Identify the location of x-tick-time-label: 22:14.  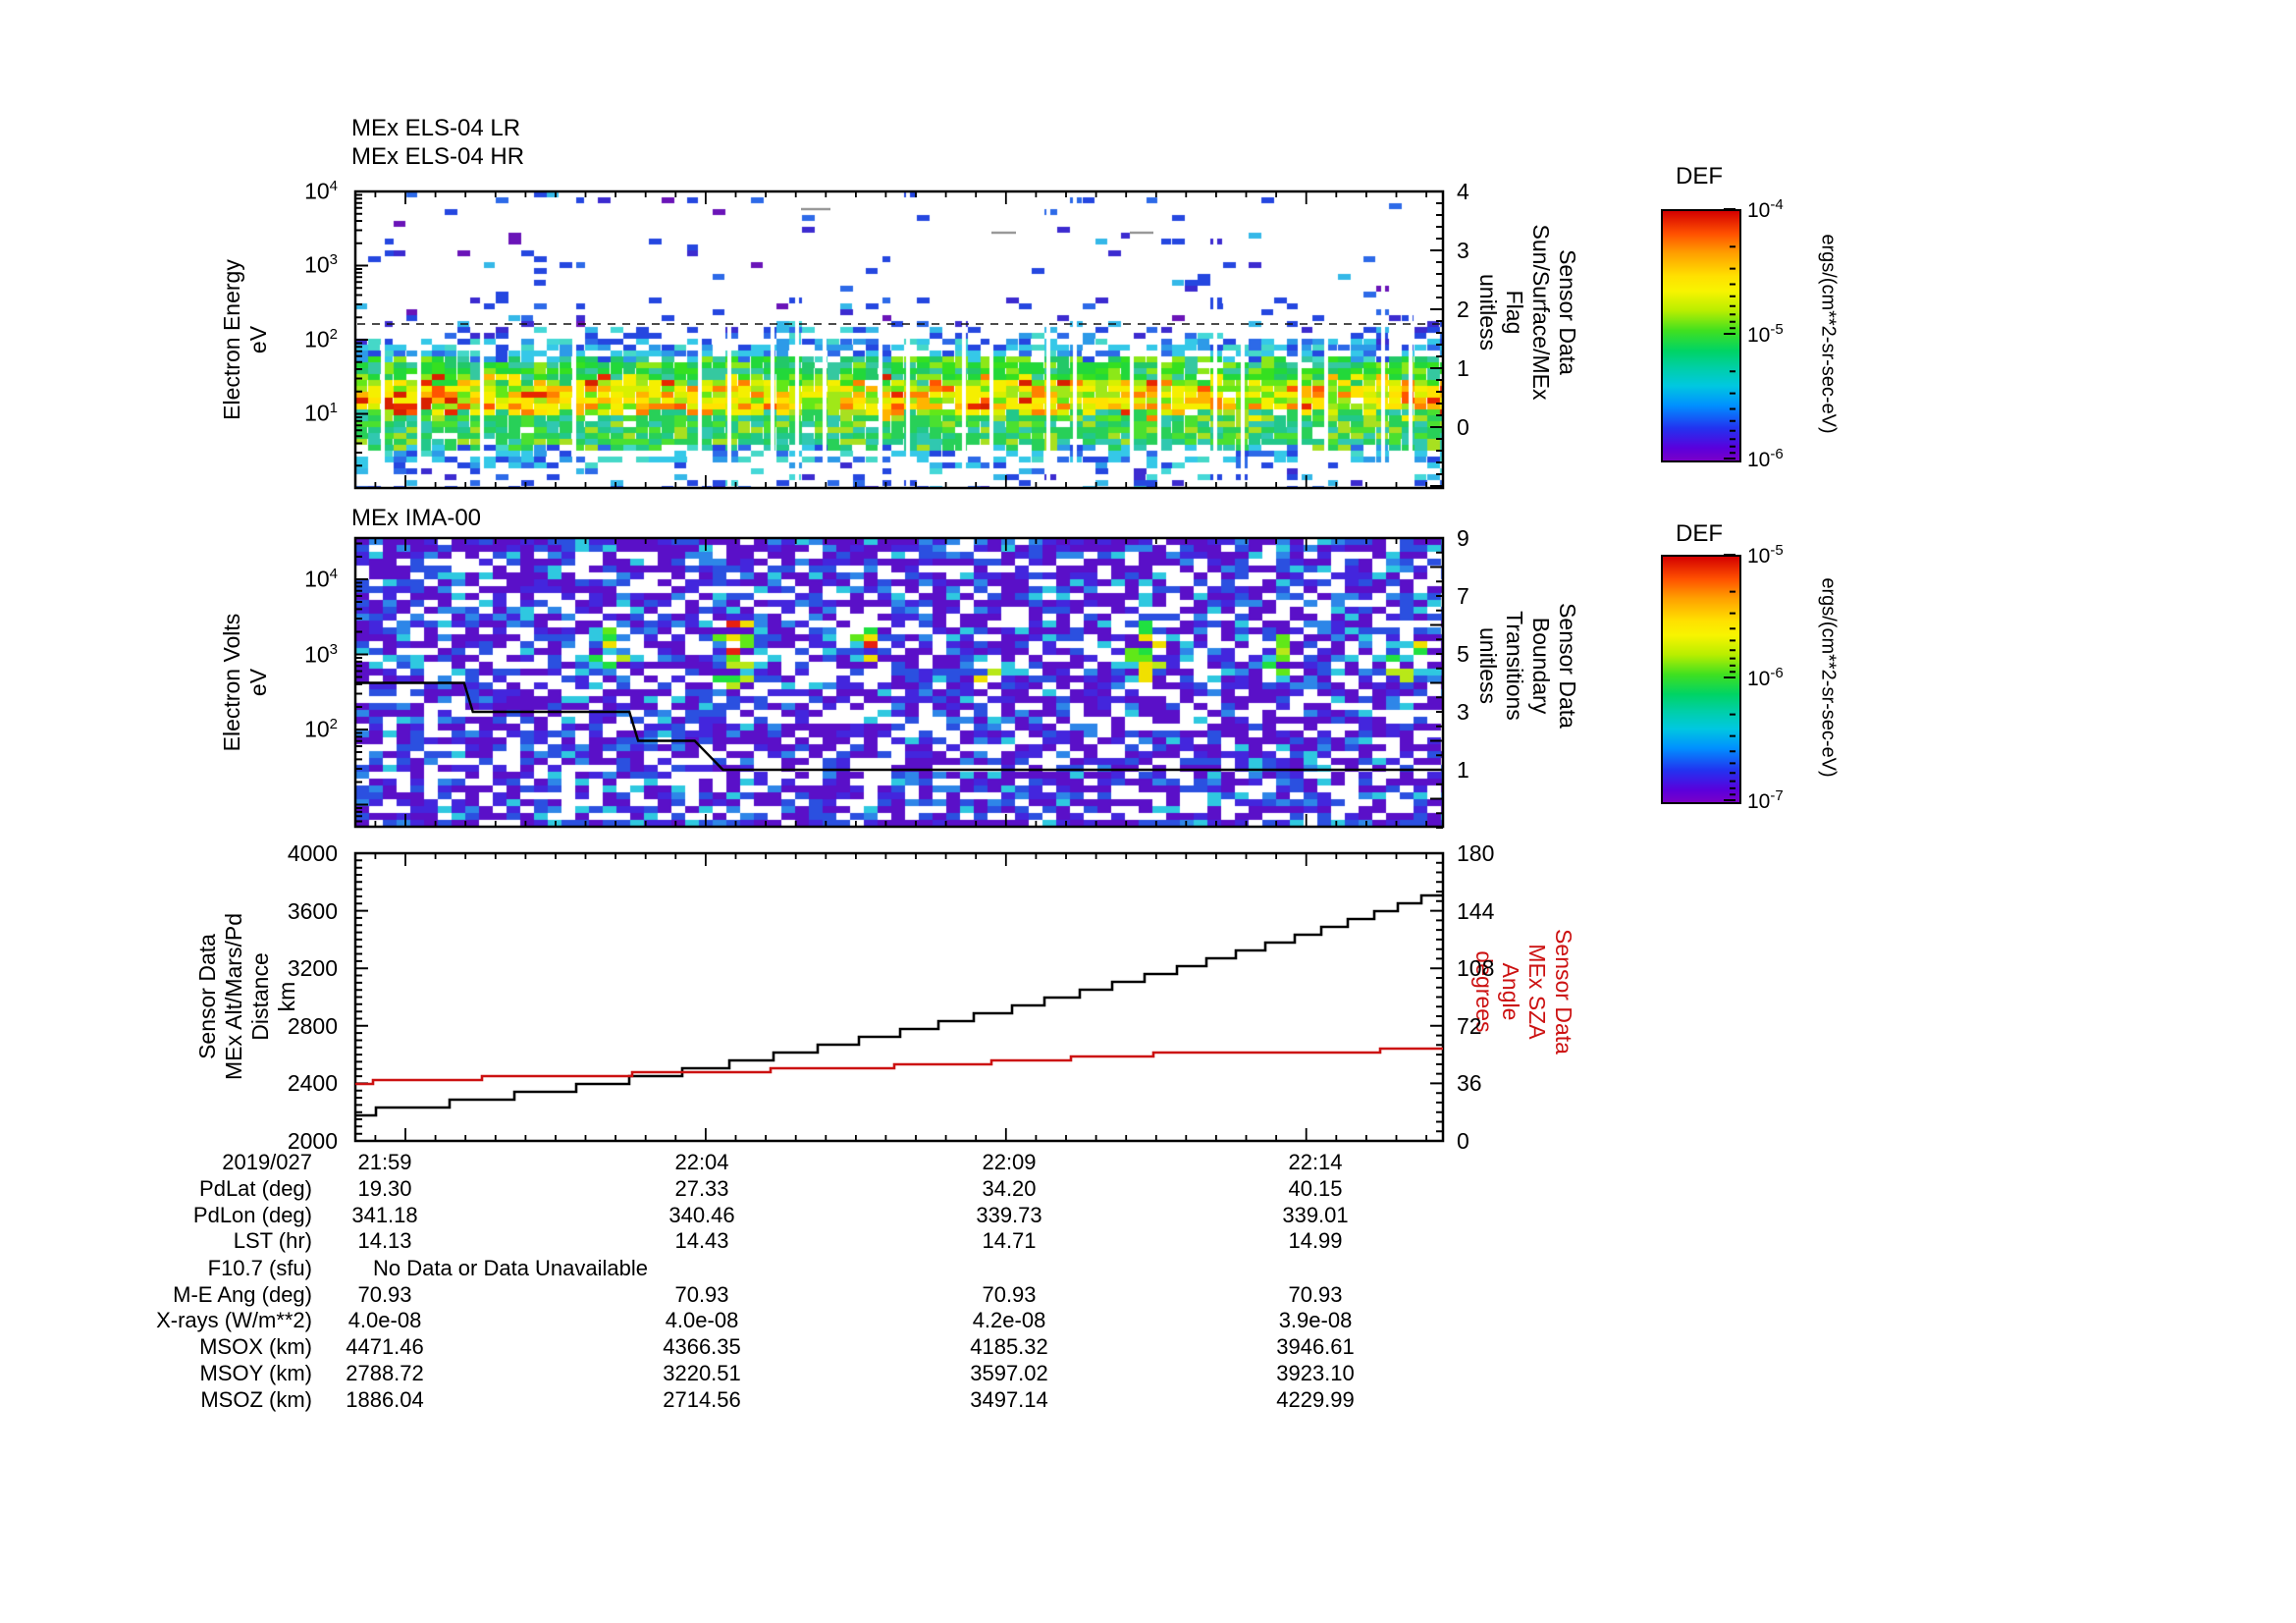
(1316, 1162).